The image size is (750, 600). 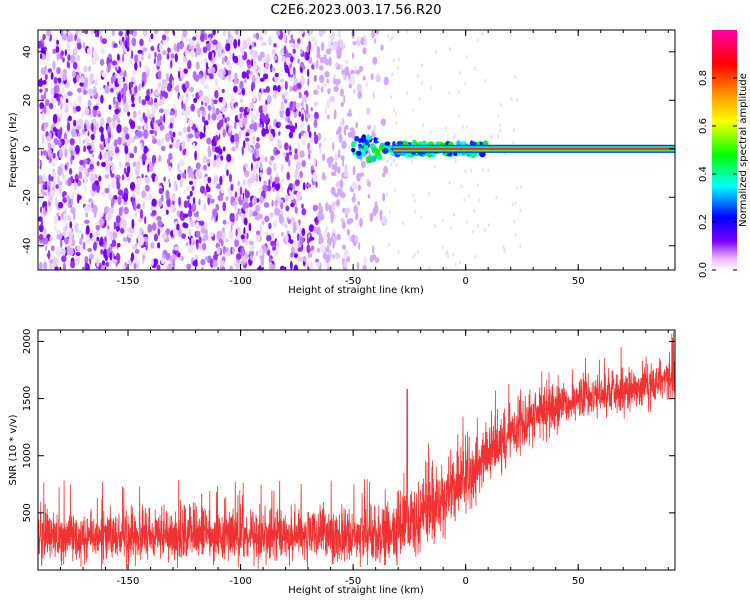 What do you see at coordinates (724, 150) in the screenshot?
I see `colorbar-gradient` at bounding box center [724, 150].